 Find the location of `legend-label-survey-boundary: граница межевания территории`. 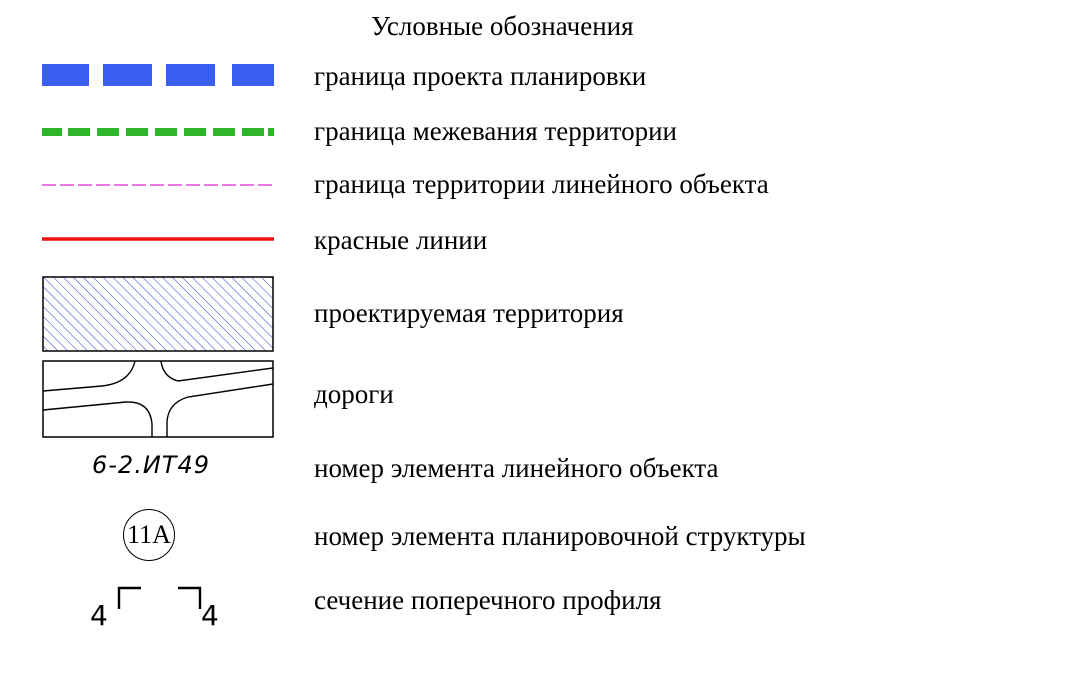

legend-label-survey-boundary: граница межевания территории is located at coordinates (496, 131).